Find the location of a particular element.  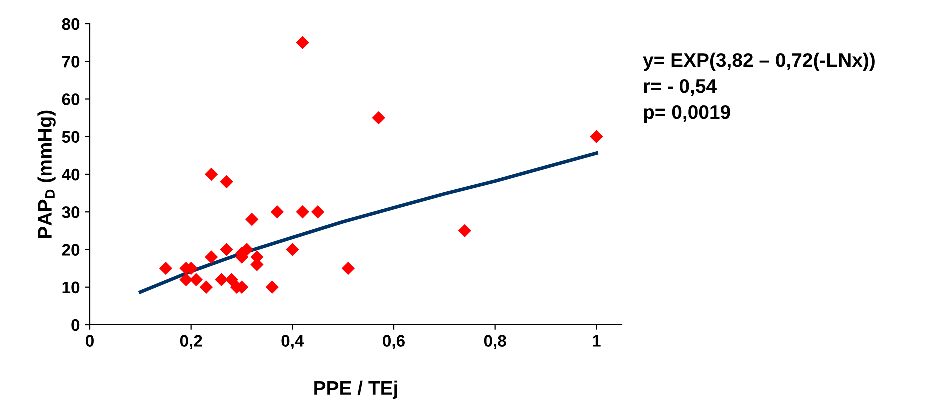

y-tick-label: 30 is located at coordinates (71, 212).